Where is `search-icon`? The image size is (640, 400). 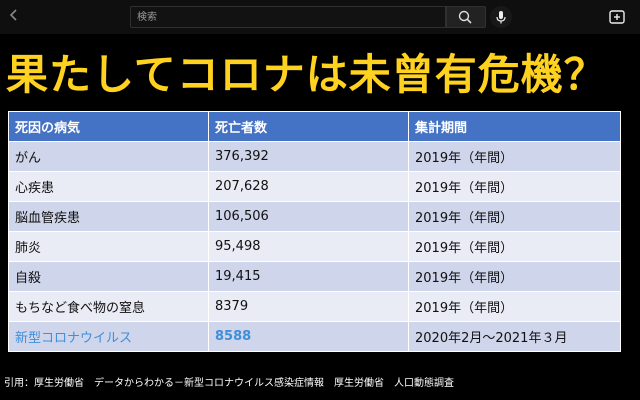 search-icon is located at coordinates (465, 17).